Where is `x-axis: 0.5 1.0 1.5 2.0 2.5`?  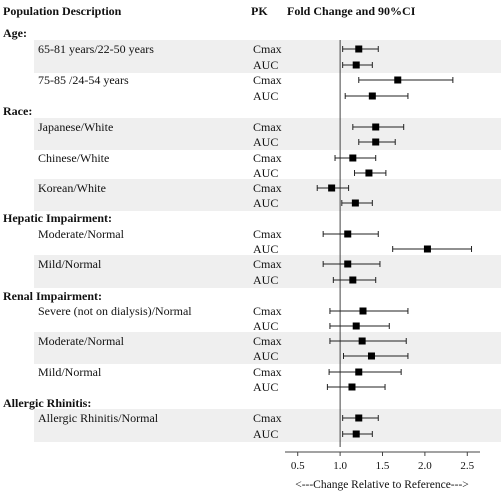
x-axis: 0.5 1.0 1.5 2.0 2.5 is located at coordinates (382, 461).